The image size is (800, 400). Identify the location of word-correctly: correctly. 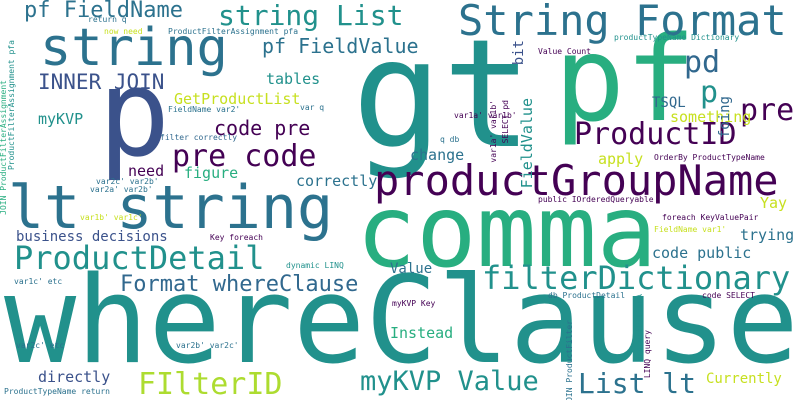
(337, 181).